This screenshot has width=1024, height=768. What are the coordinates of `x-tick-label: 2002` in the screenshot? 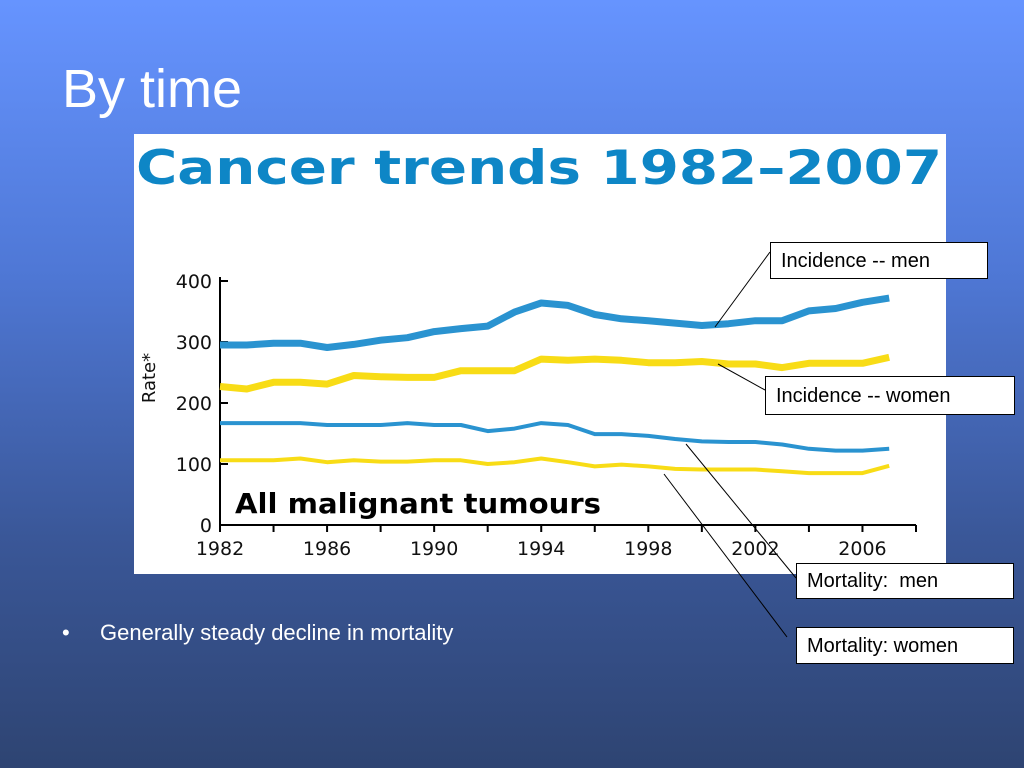 It's located at (755, 549).